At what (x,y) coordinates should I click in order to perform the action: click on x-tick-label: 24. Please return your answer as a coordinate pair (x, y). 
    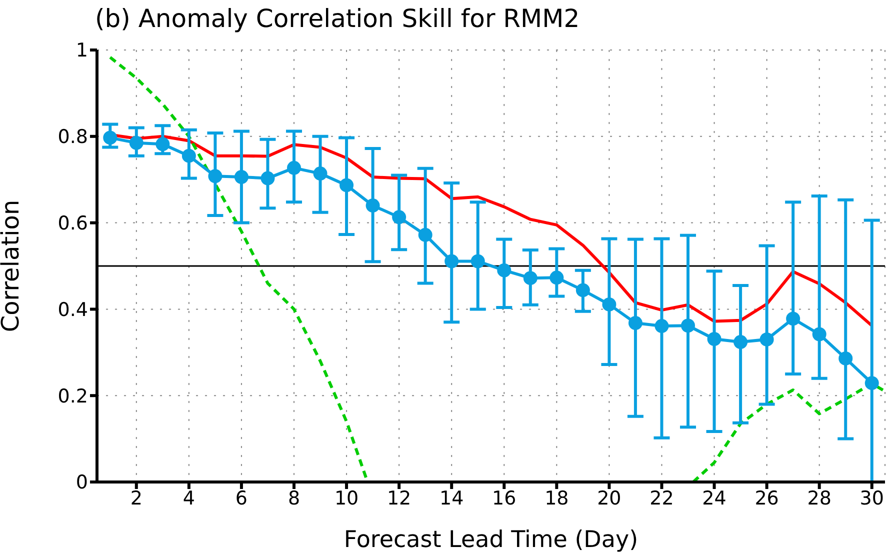
    Looking at the image, I should click on (714, 498).